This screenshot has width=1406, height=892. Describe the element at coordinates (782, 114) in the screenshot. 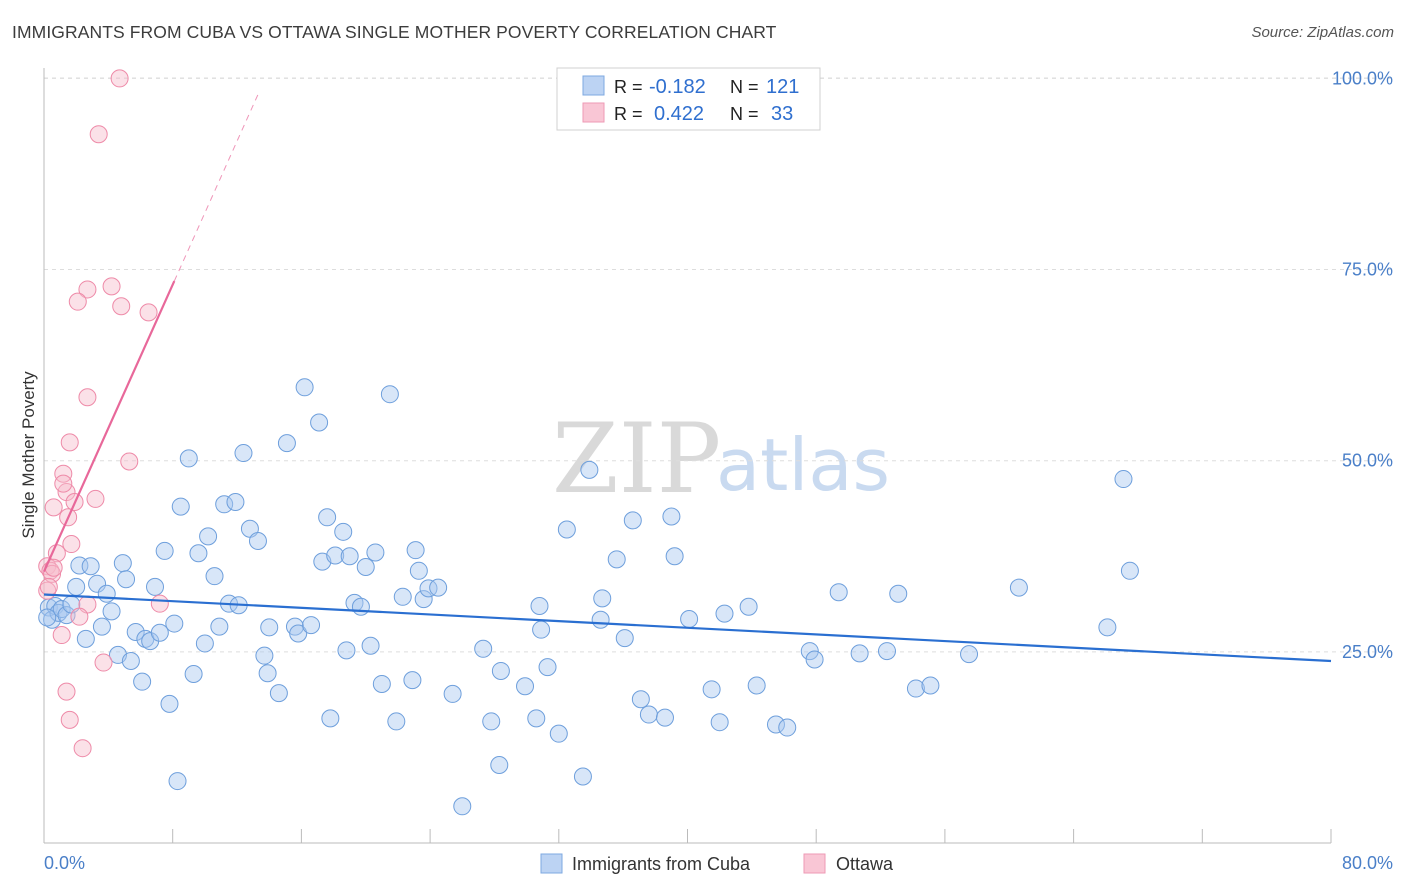

I see `legend-n-value-pink: 33` at that location.